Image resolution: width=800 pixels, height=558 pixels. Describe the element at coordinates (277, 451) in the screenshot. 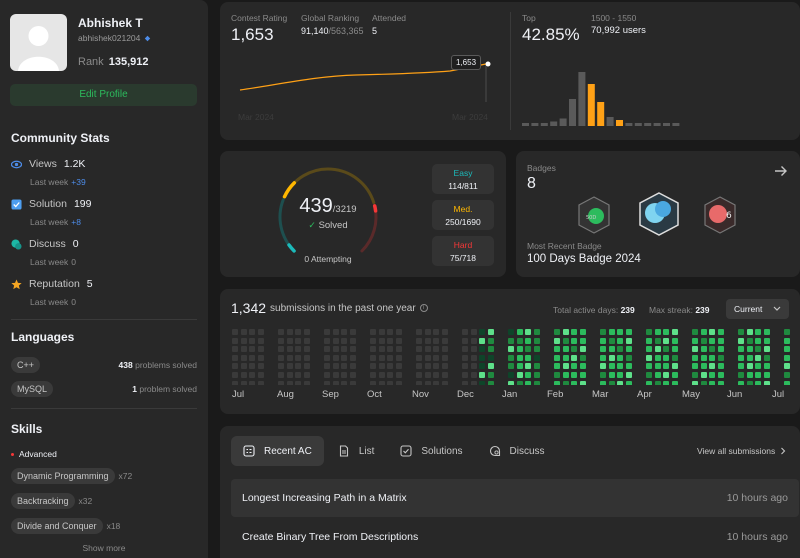

I see `tab-recent-ac: Recent AC` at that location.